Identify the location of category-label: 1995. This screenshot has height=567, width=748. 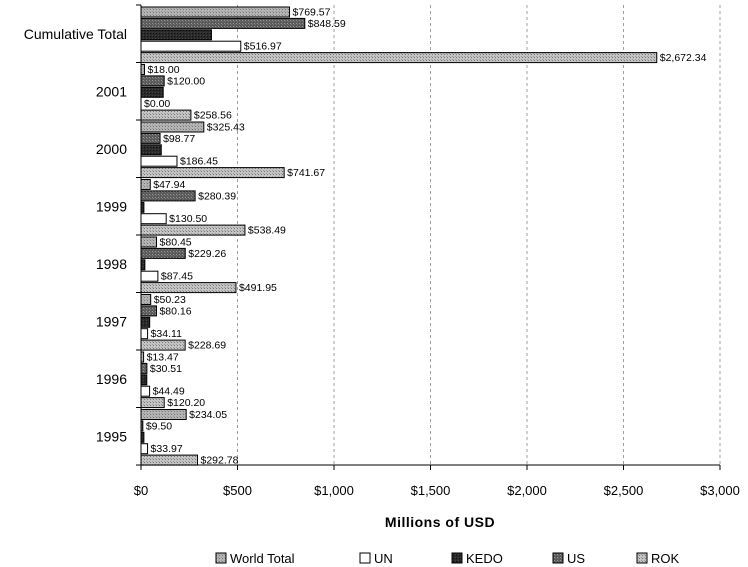
(111, 436).